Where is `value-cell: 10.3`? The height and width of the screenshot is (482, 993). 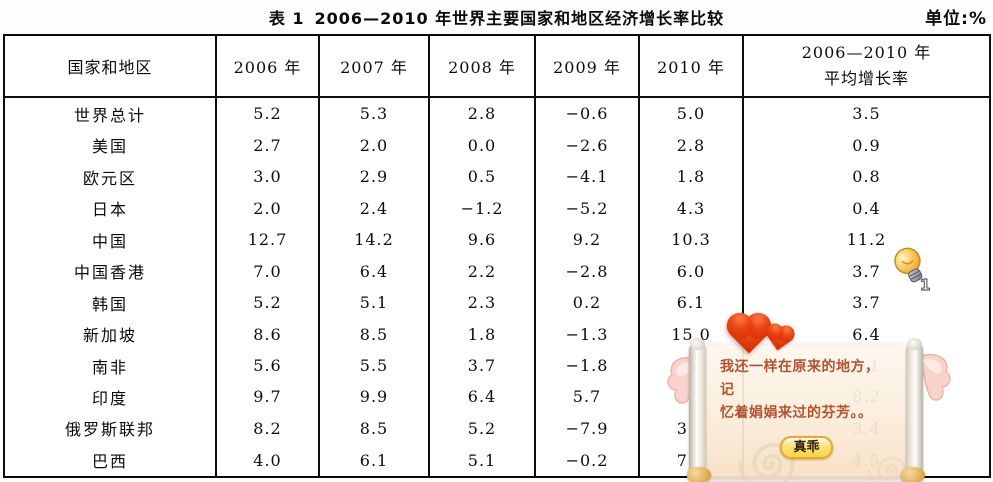 value-cell: 10.3 is located at coordinates (691, 240).